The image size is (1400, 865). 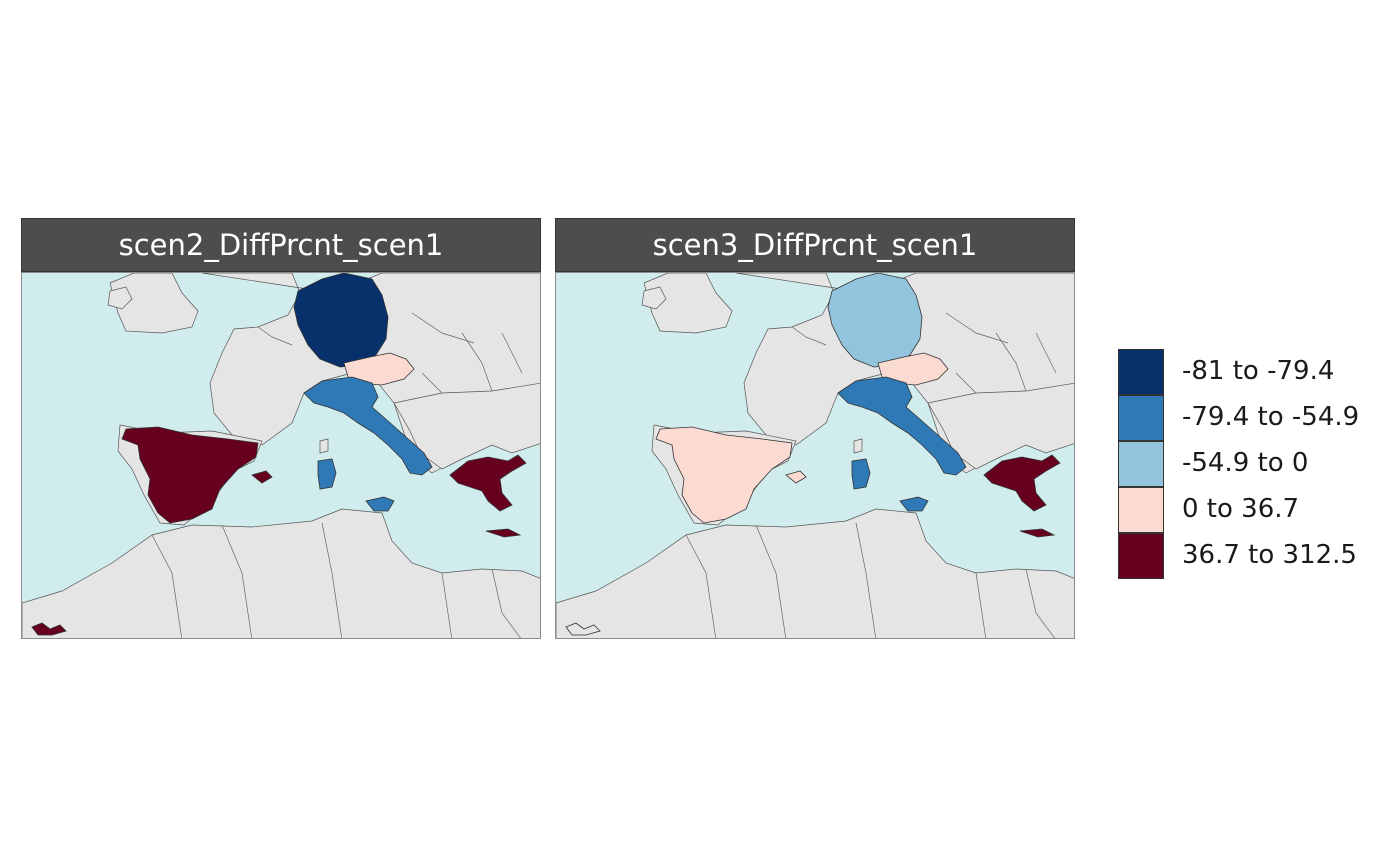 I want to click on panel-title-strip: scen3_DiffPrcnt_scen1, so click(x=815, y=245).